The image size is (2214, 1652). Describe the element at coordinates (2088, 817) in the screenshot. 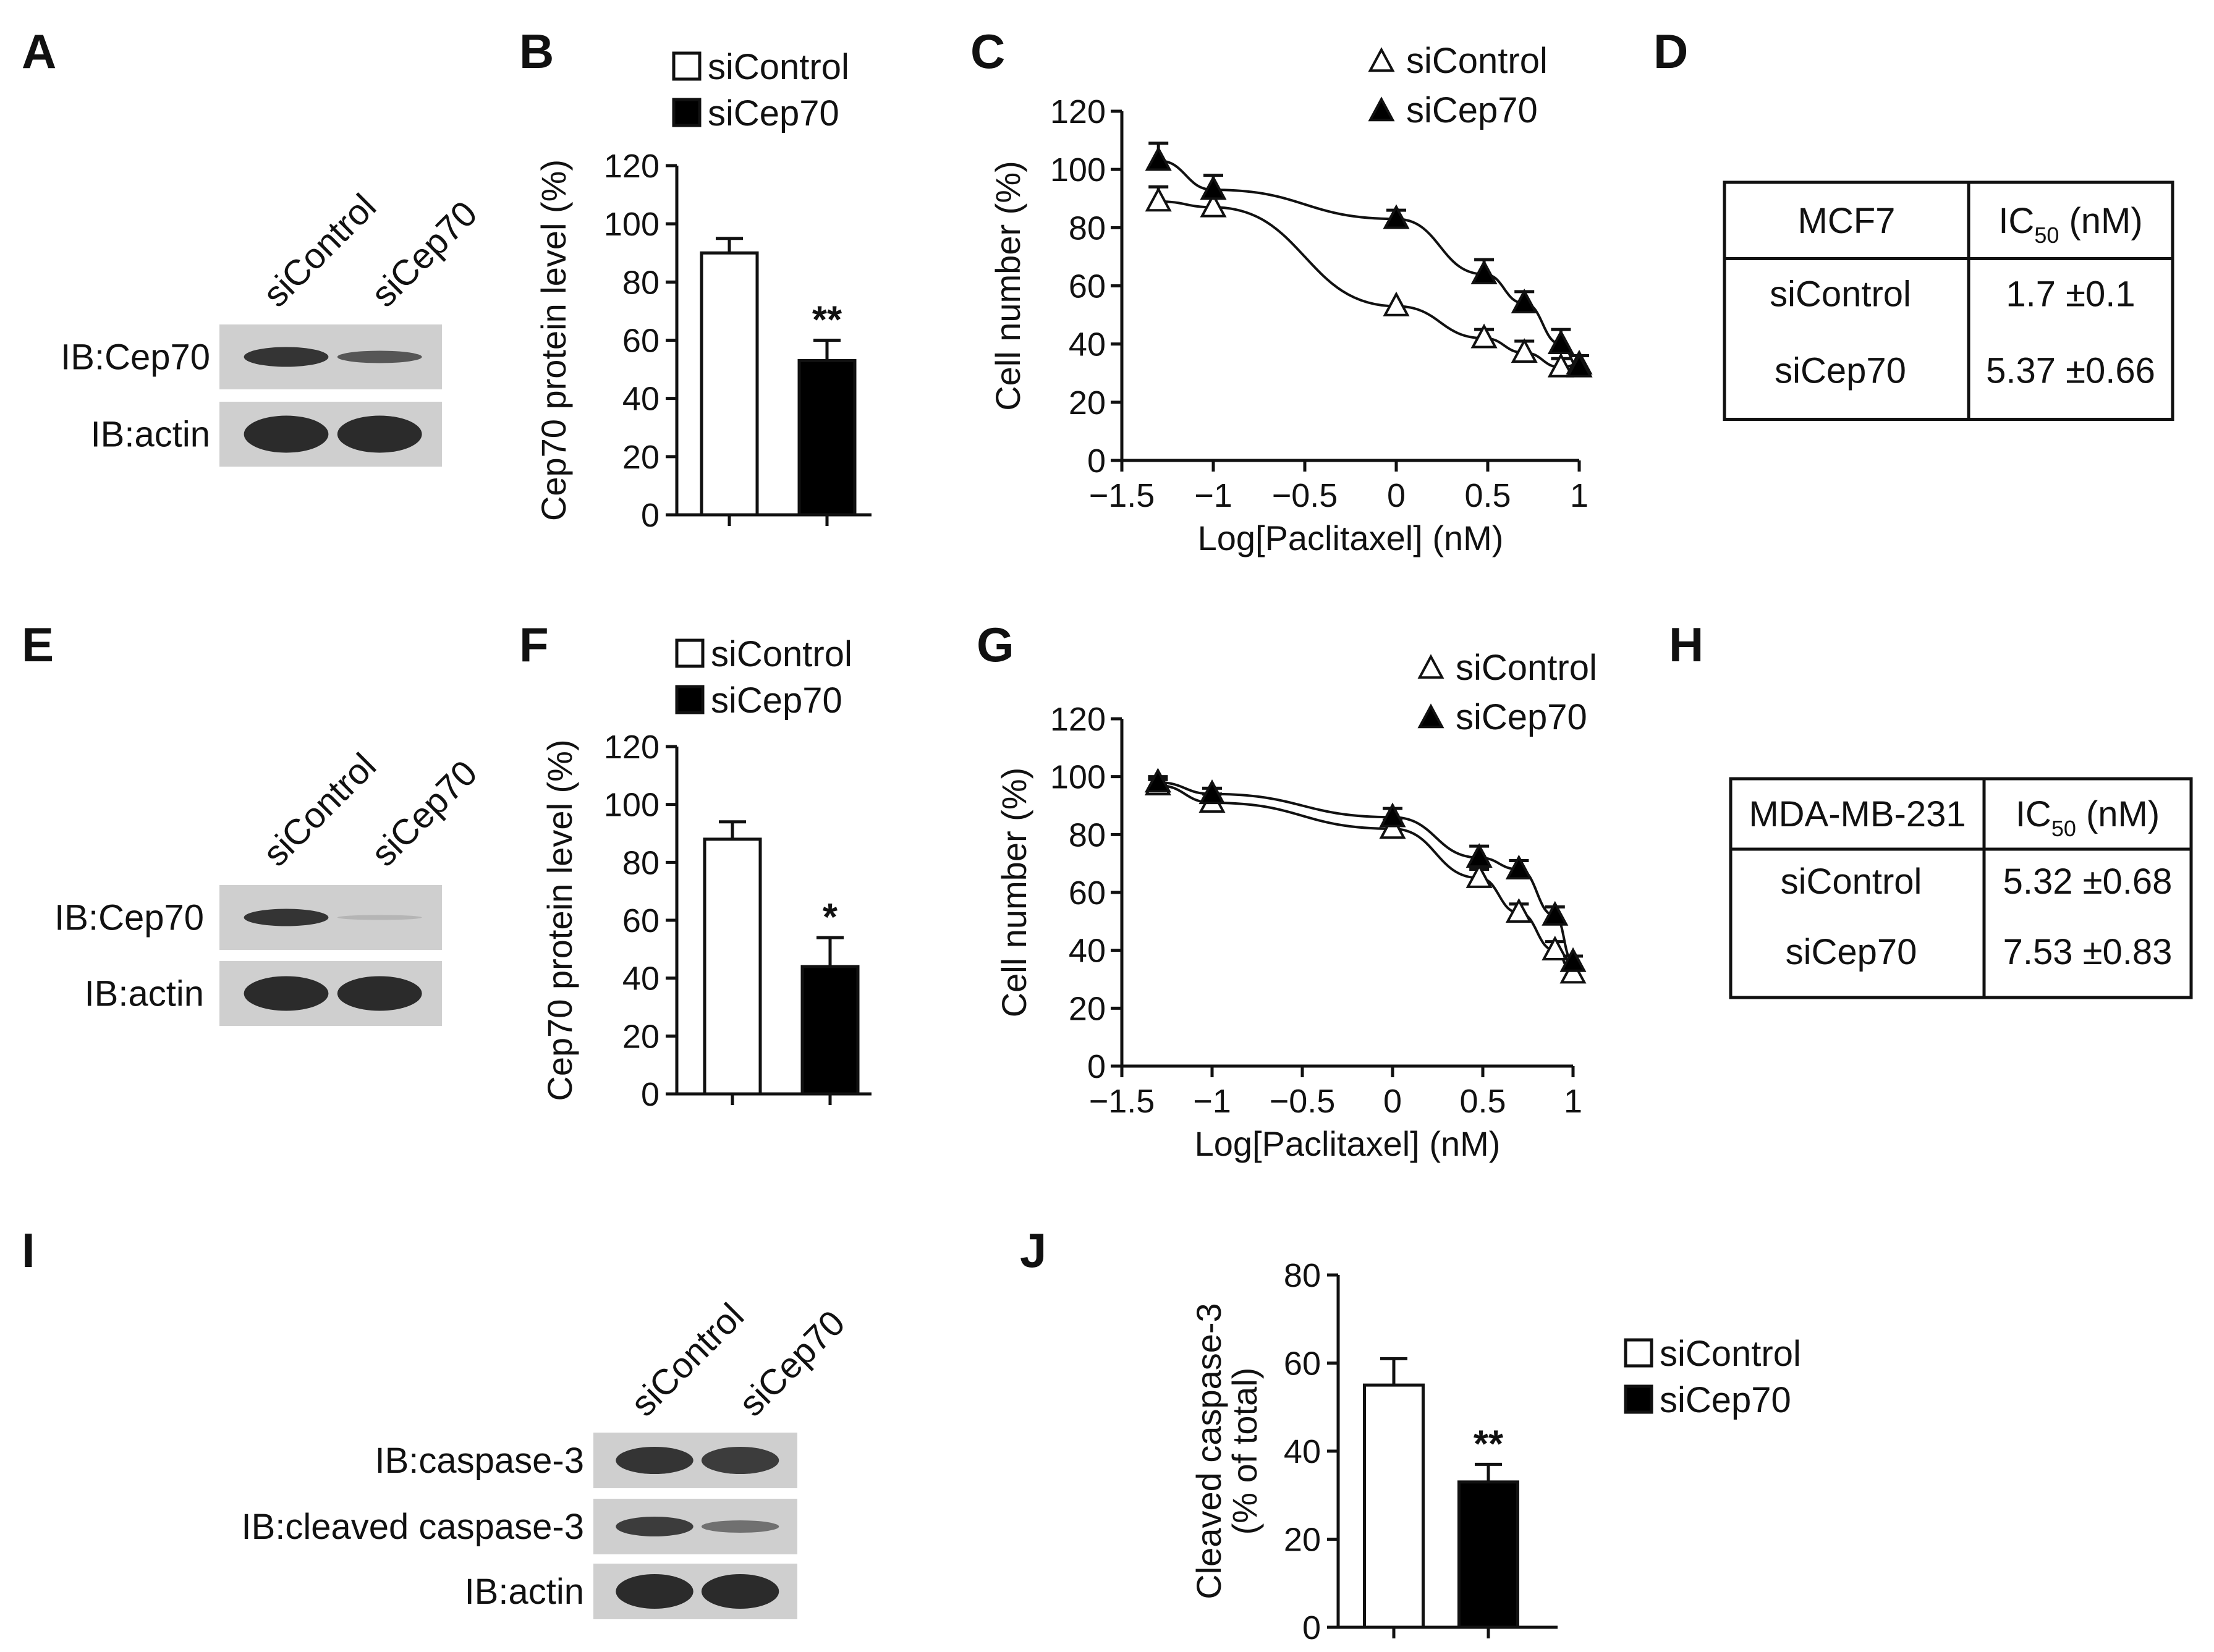

I see `table-header-ic50: IC50 (nM)` at that location.